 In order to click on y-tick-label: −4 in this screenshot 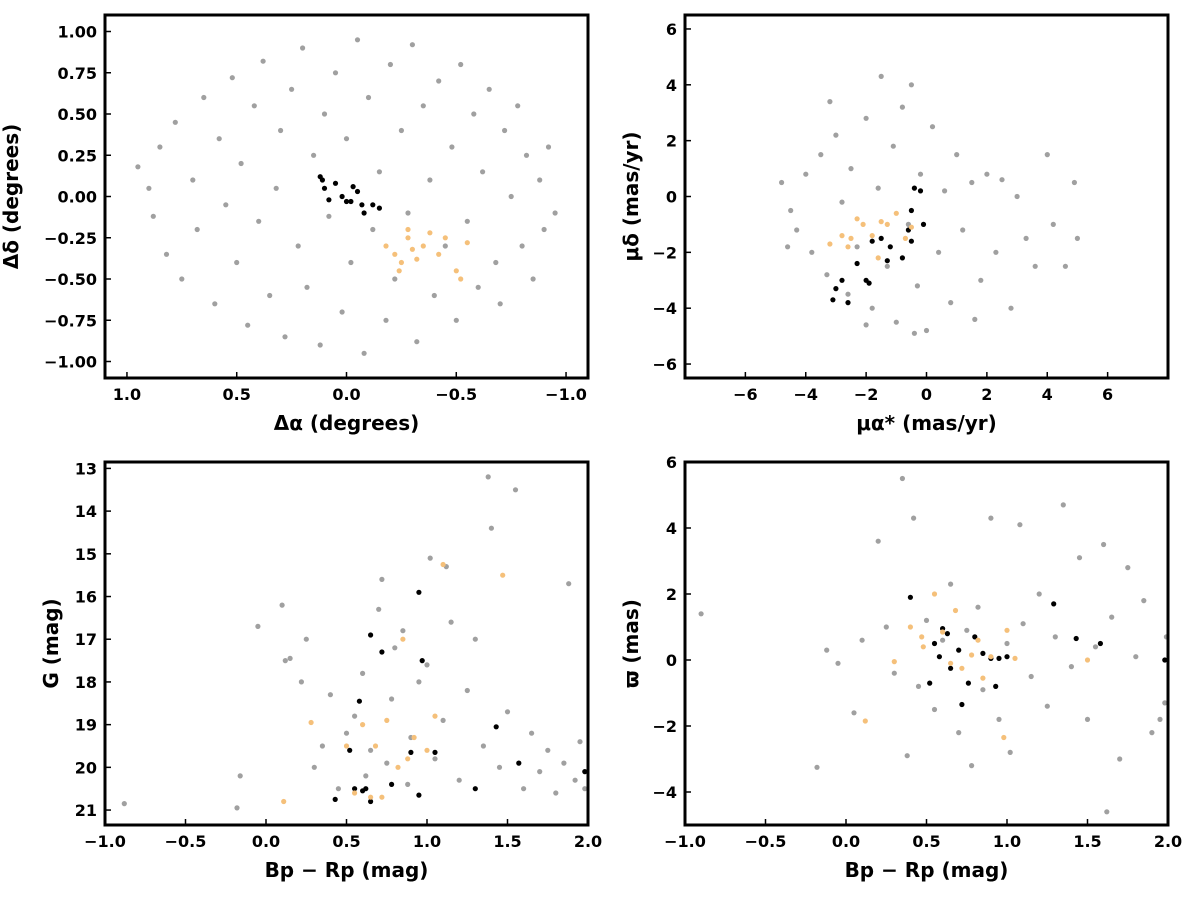, I will do `click(664, 792)`.